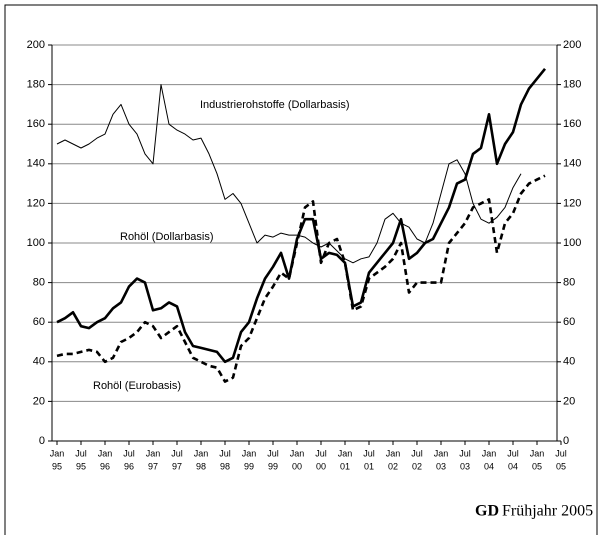  I want to click on series-label: Rohöl (Eurobasis), so click(137, 386).